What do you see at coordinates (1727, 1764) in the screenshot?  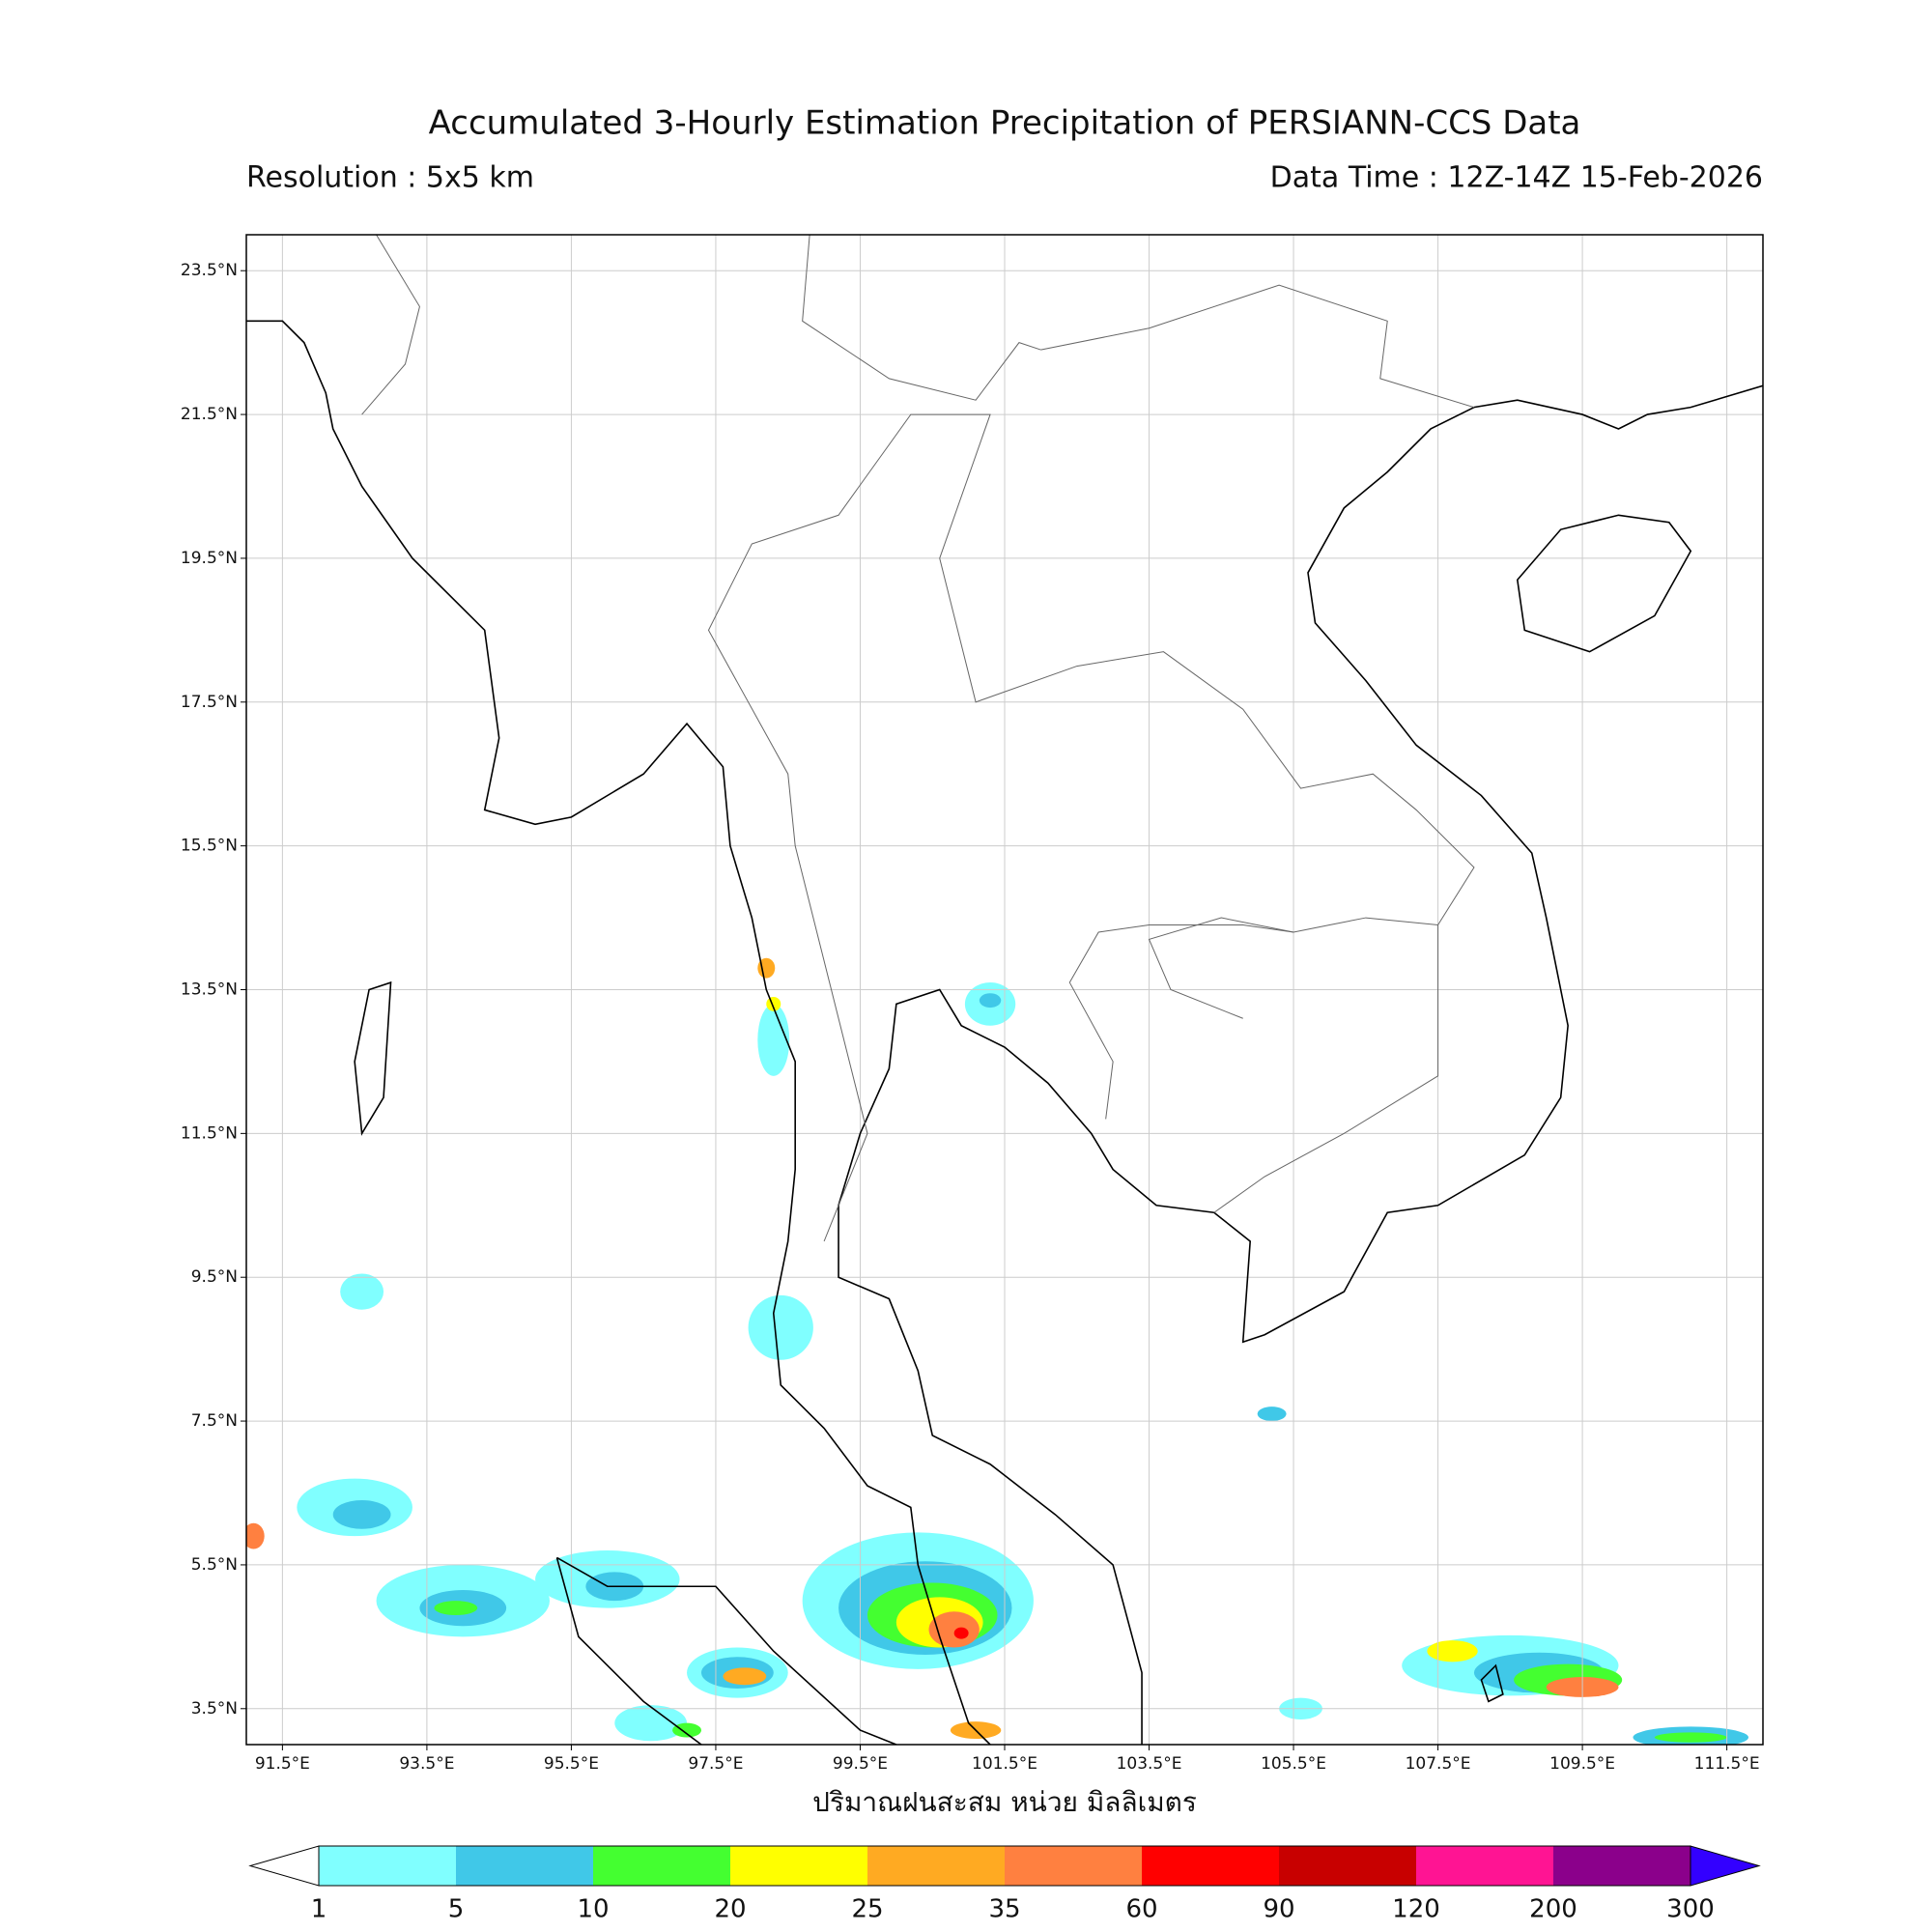 I see `lon-tick-label: 111.5°E` at bounding box center [1727, 1764].